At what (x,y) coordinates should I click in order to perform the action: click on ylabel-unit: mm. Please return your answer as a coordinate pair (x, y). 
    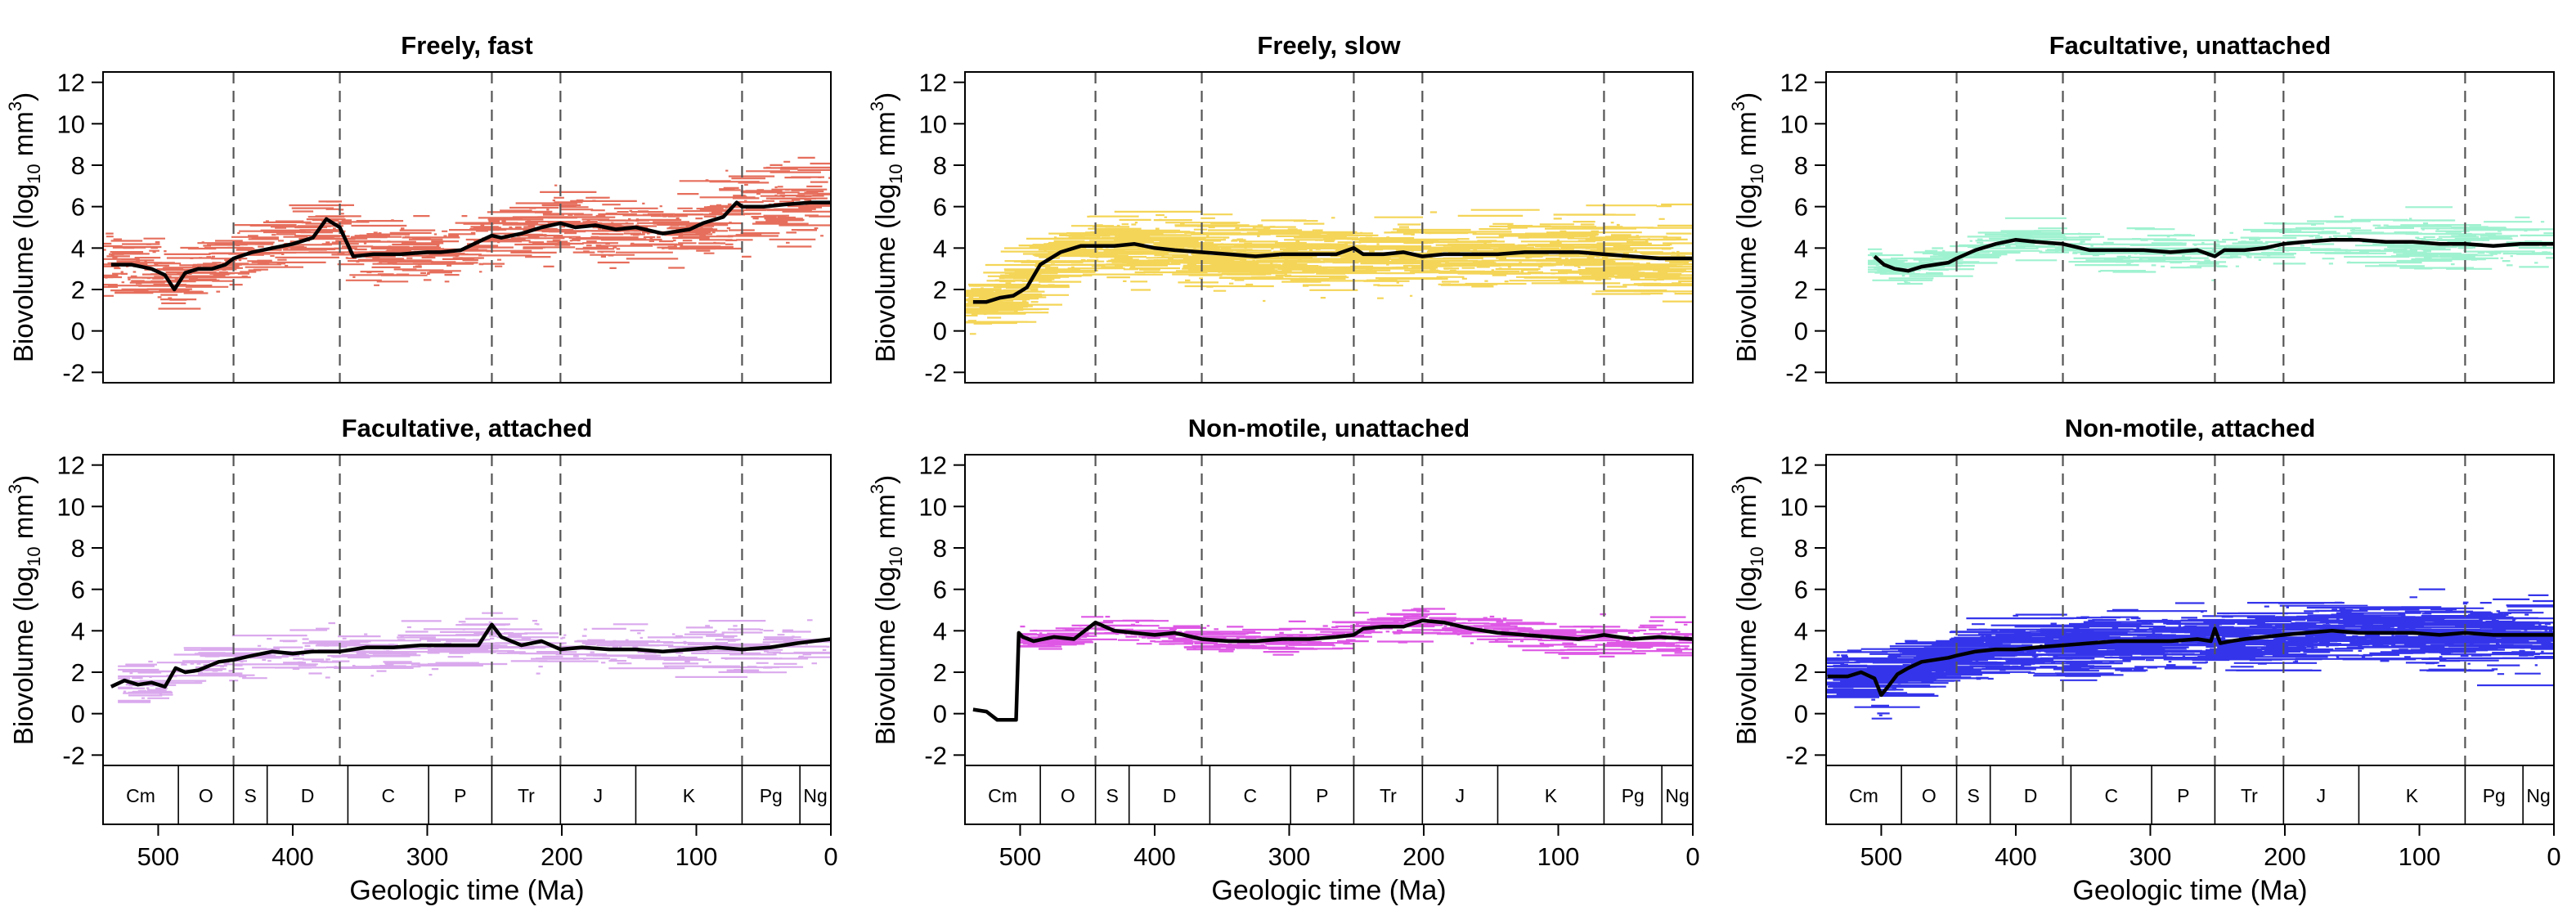
    Looking at the image, I should click on (885, 138).